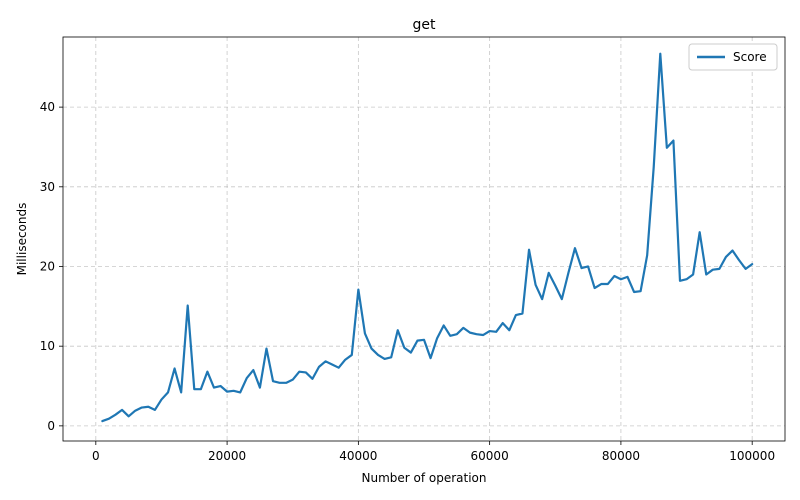 The width and height of the screenshot is (800, 500). Describe the element at coordinates (47, 346) in the screenshot. I see `y-tick-label: 10` at that location.